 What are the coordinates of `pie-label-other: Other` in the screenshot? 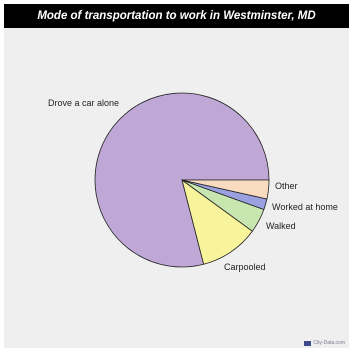 It's located at (286, 186).